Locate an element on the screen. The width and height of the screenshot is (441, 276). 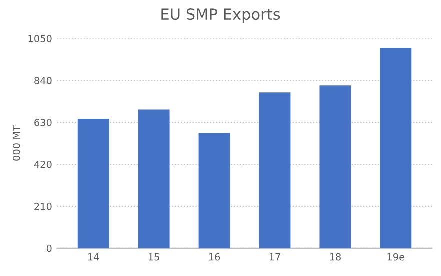
y-tick-label: 1050 is located at coordinates (40, 38).